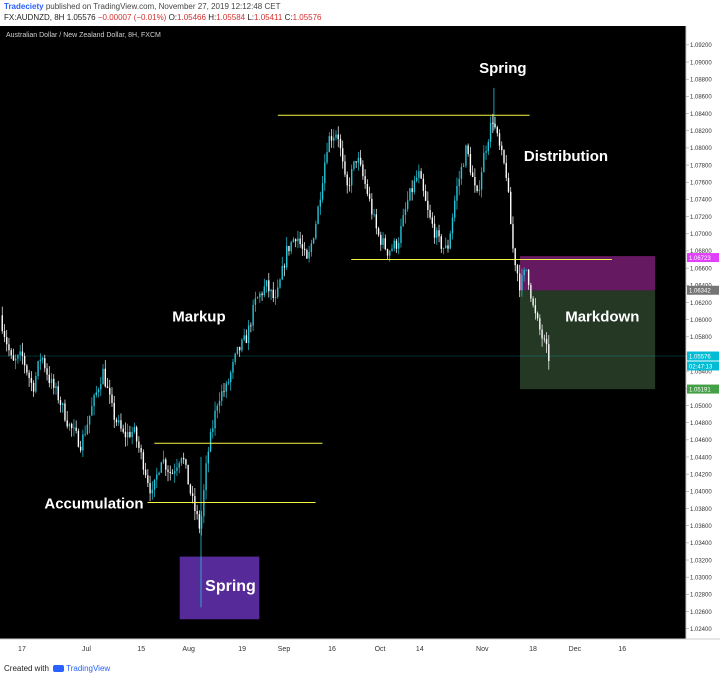 The width and height of the screenshot is (720, 679). I want to click on price-badge-label: 1.06723, so click(700, 259).